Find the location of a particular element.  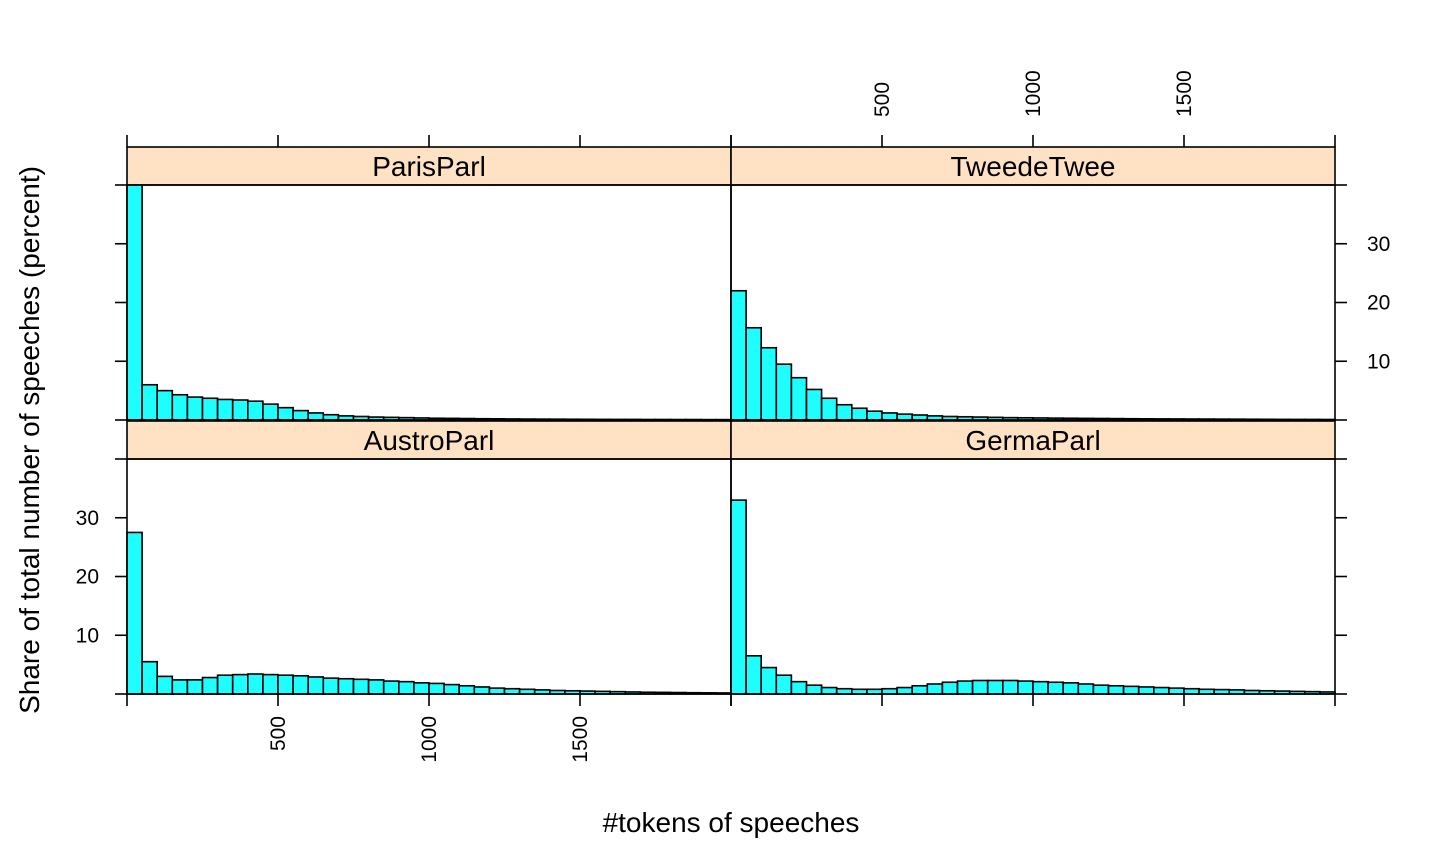

strip-germaparl is located at coordinates (1033, 440).